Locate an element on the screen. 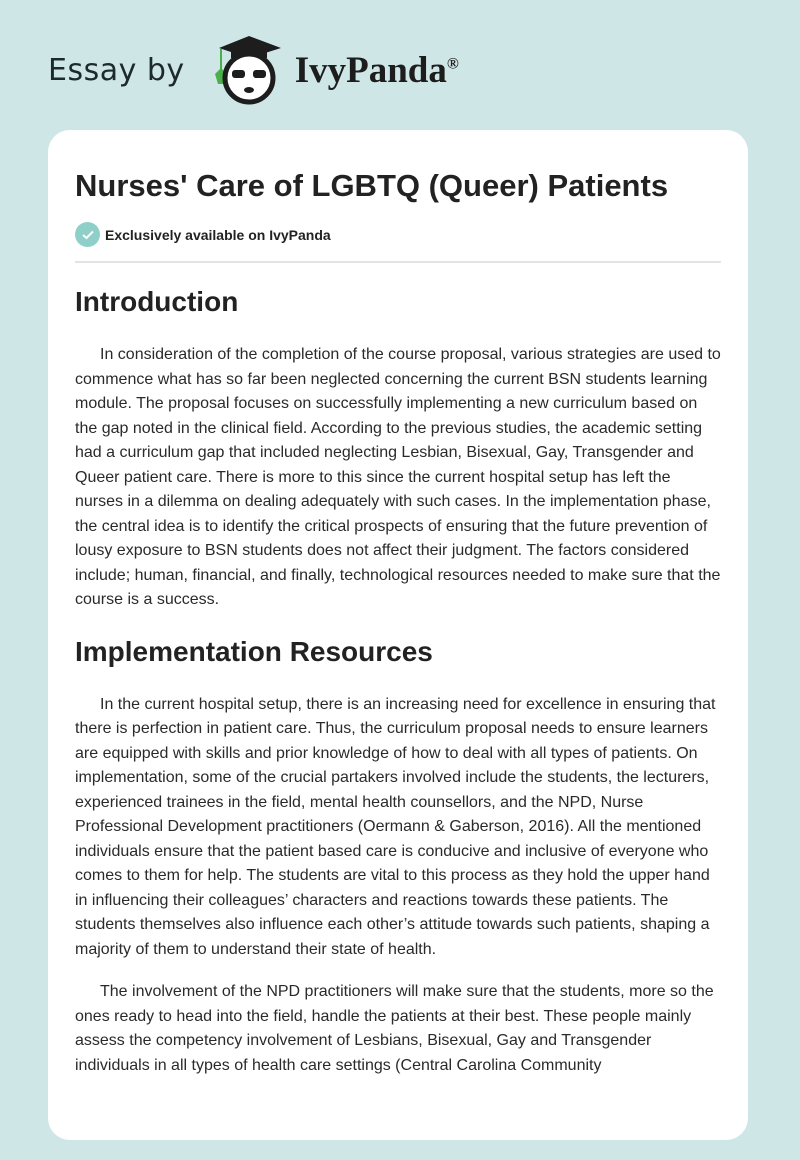 The width and height of the screenshot is (800, 1160). registered-mark: ® is located at coordinates (452, 64).